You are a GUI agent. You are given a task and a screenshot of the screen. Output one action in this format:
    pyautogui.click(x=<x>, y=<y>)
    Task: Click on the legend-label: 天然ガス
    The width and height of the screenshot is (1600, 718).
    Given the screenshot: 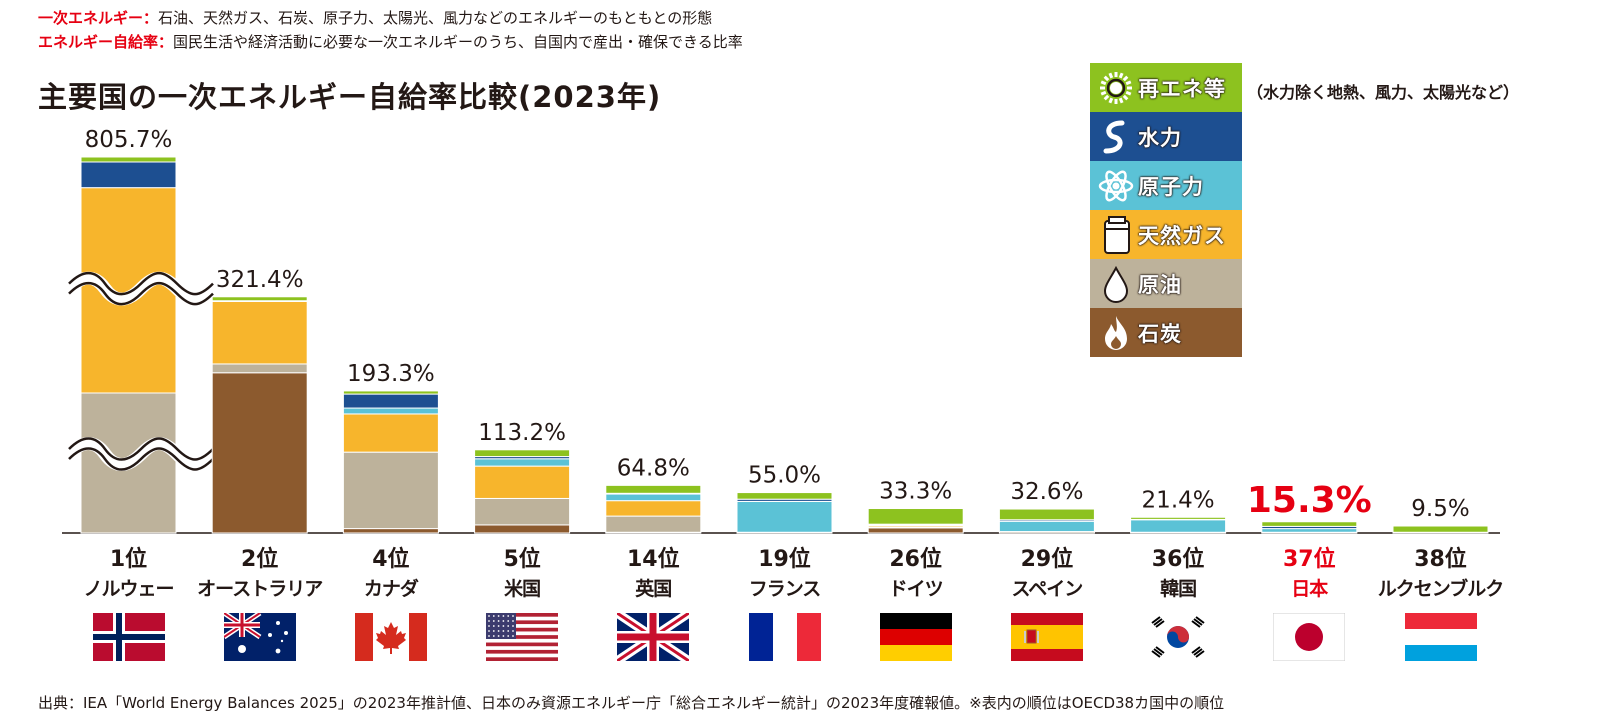 What is the action you would take?
    pyautogui.click(x=1182, y=235)
    